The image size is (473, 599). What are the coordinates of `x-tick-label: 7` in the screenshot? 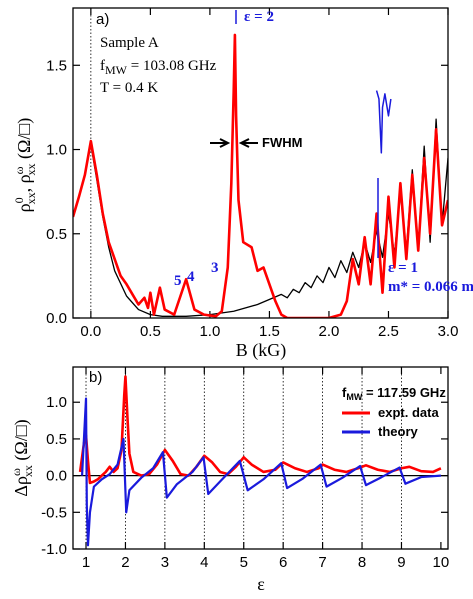 It's located at (322, 562).